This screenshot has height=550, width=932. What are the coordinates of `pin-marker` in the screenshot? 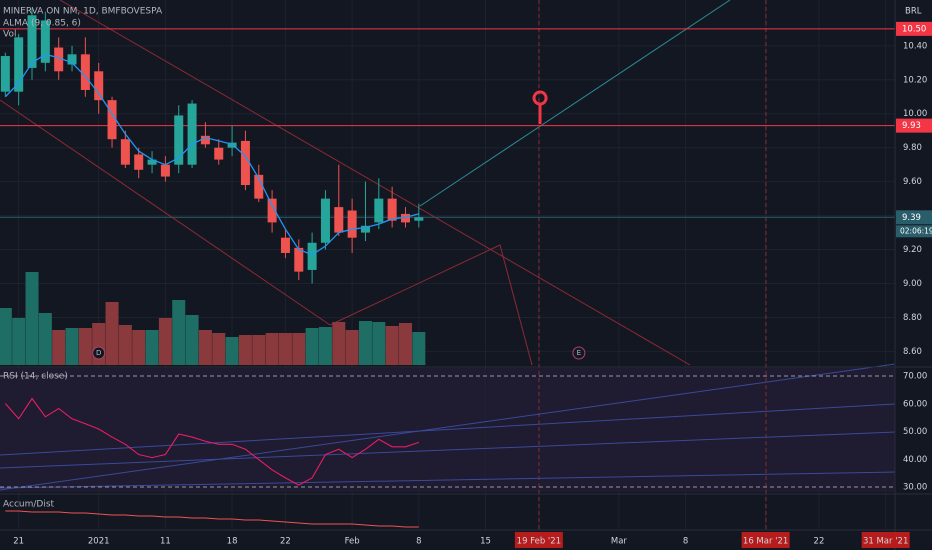 It's located at (540, 107).